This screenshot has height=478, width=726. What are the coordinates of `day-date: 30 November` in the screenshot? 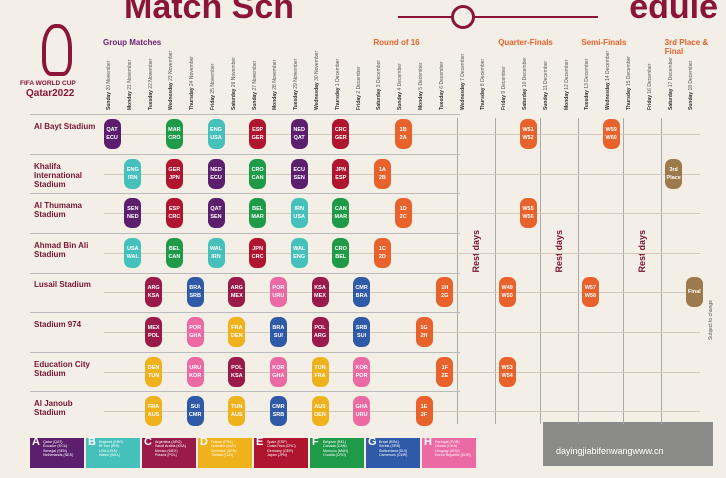 It's located at (317, 65).